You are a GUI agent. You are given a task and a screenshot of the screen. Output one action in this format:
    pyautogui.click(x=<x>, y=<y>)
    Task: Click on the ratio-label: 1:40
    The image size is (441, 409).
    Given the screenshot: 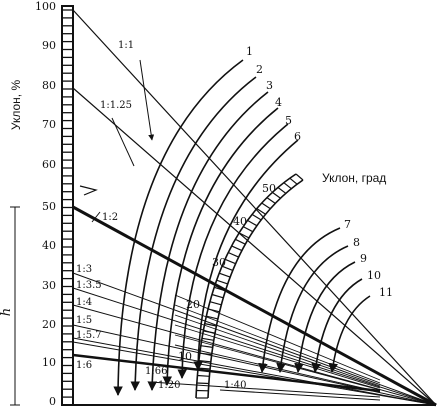 What is the action you would take?
    pyautogui.click(x=235, y=385)
    